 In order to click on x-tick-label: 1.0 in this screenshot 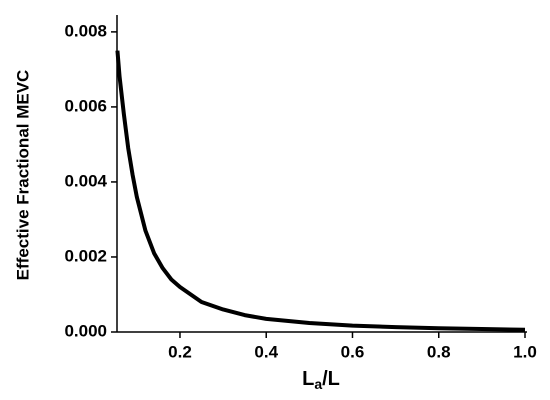, I will do `click(525, 351)`.